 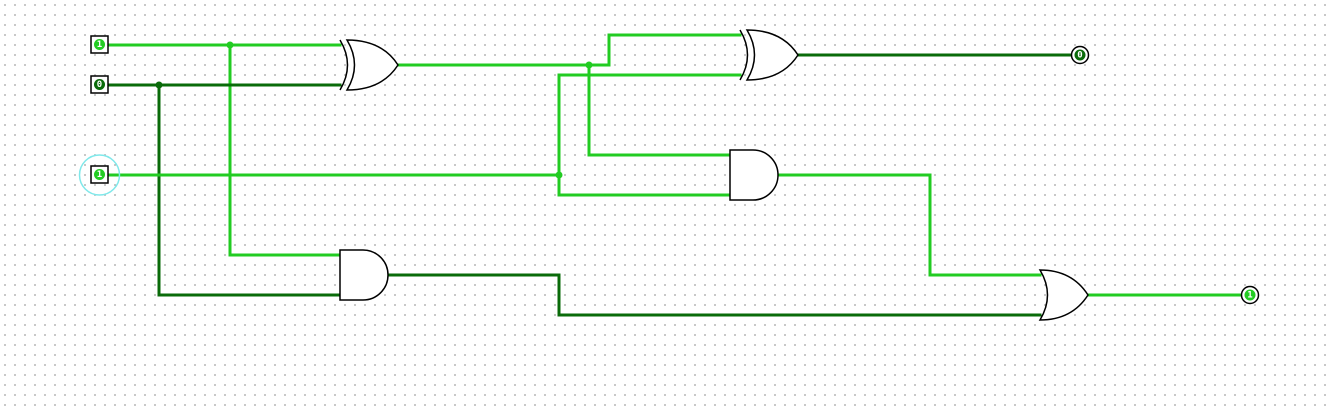 I want to click on output-pin-carry: 1, so click(x=1250, y=295).